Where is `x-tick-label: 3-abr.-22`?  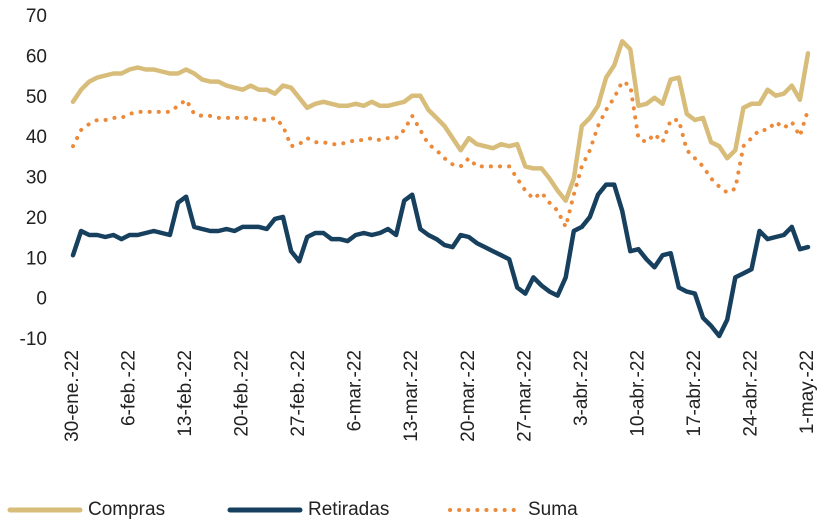
x-tick-label: 3-abr.-22 is located at coordinates (581, 388).